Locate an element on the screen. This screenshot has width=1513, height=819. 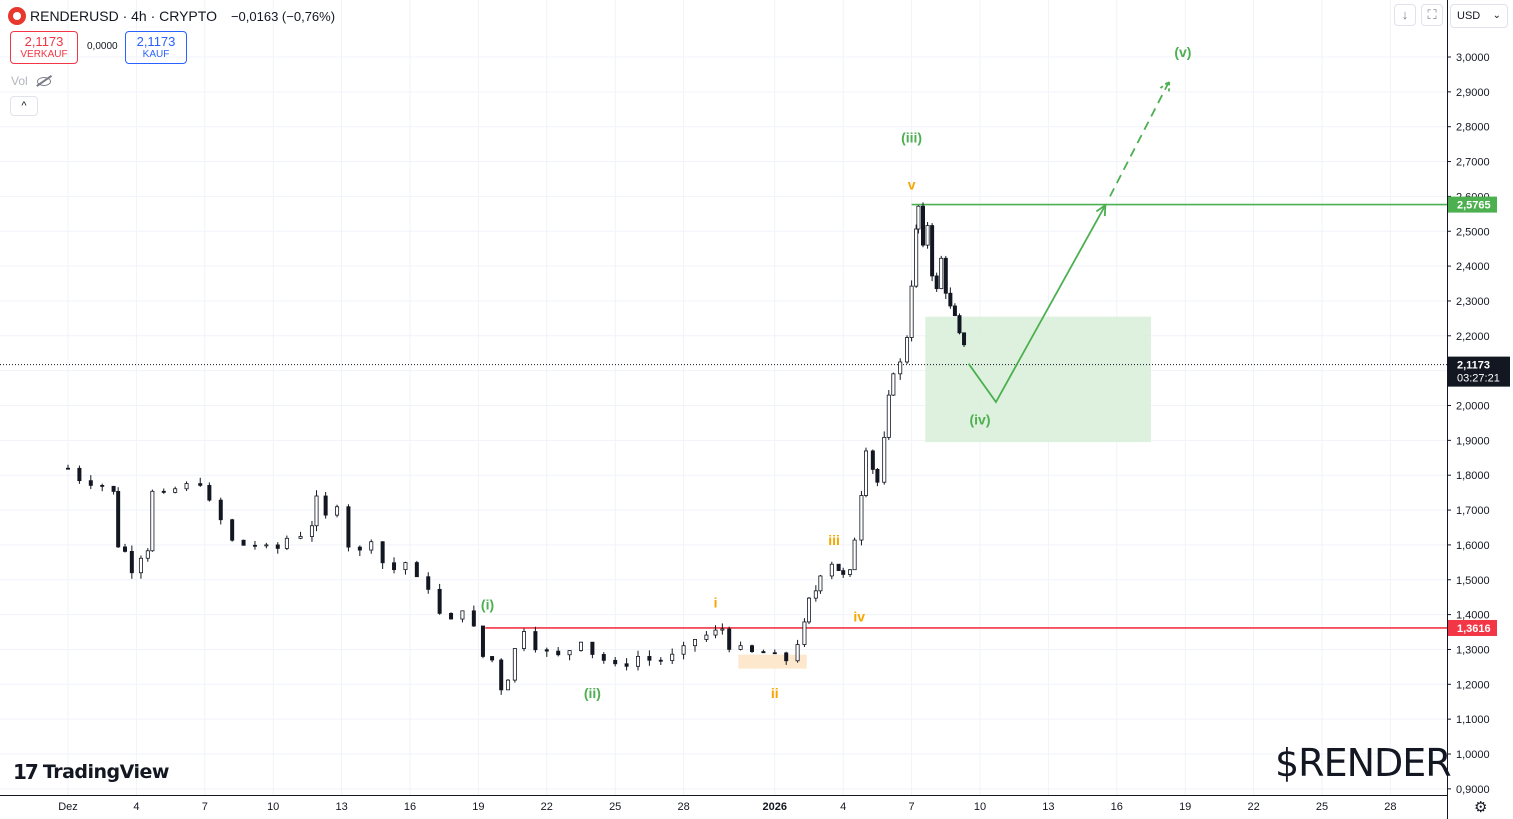
price-axis-panel is located at coordinates (1480, 409).